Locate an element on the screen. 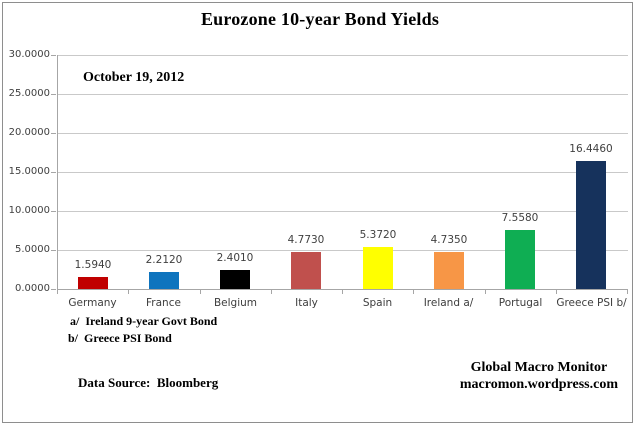 Image resolution: width=640 pixels, height=431 pixels. data-source-note: Data Source: Bloomberg is located at coordinates (148, 382).